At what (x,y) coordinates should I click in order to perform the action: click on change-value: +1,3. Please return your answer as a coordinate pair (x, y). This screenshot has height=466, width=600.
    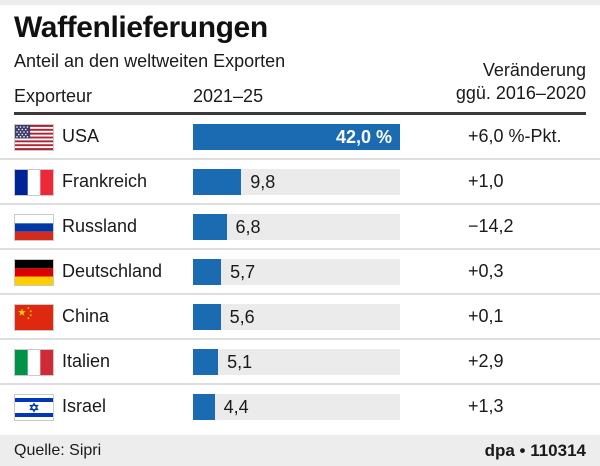
    Looking at the image, I should click on (486, 406).